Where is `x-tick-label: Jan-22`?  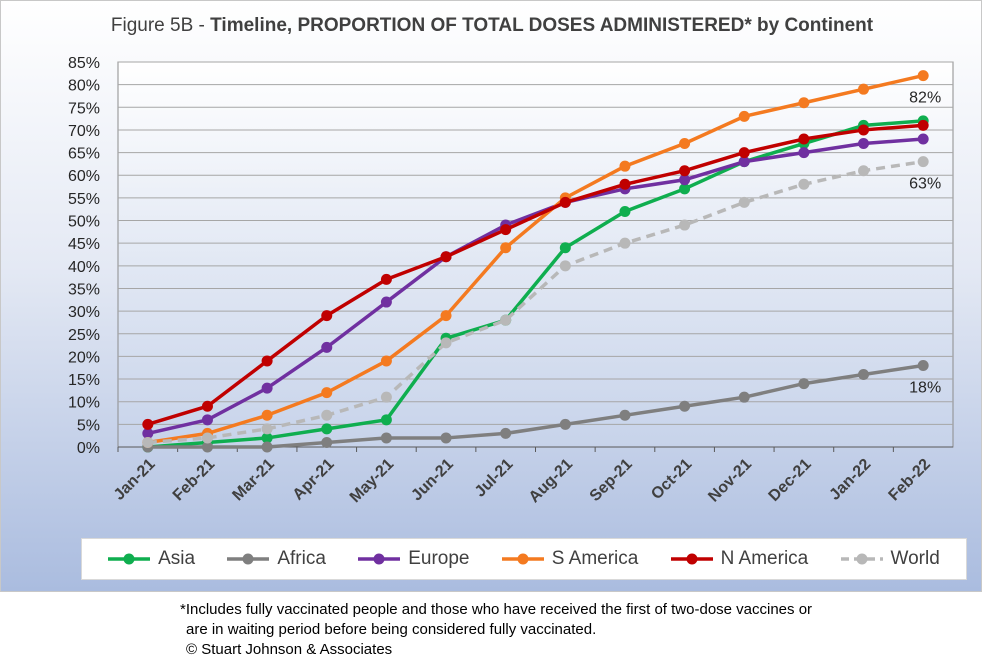
x-tick-label: Jan-22 is located at coordinates (850, 480).